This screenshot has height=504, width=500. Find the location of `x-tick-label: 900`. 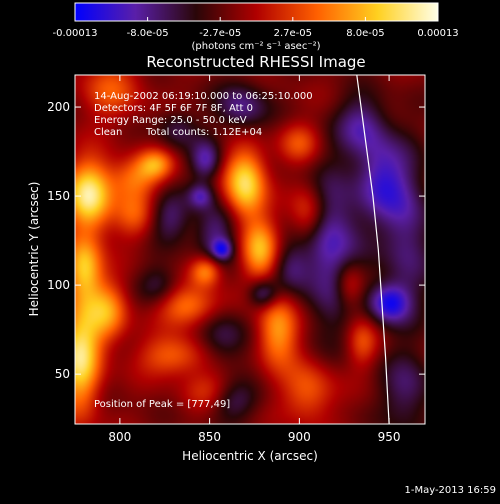

x-tick-label: 900 is located at coordinates (299, 437).